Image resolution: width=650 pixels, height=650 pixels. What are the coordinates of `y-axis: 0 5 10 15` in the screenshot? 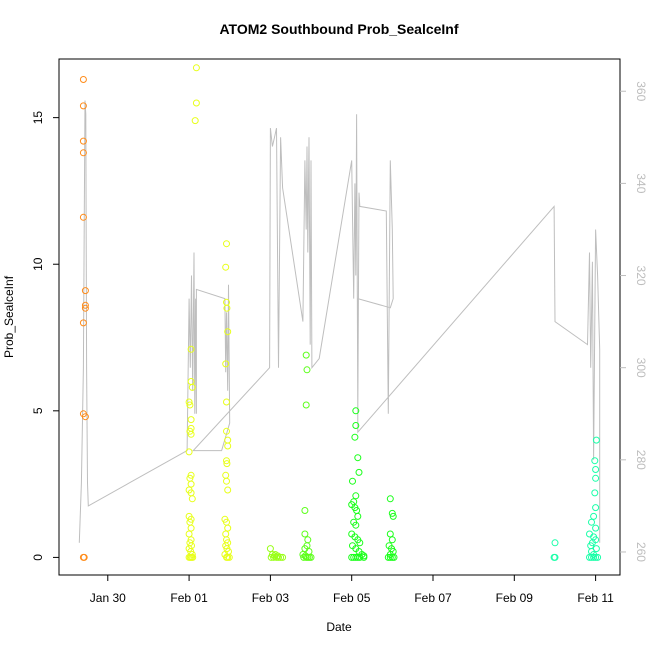 It's located at (45, 336).